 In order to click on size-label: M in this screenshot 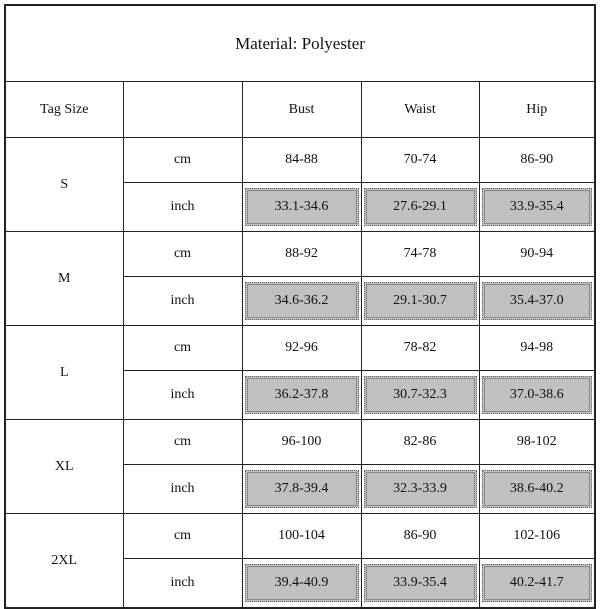, I will do `click(64, 278)`.